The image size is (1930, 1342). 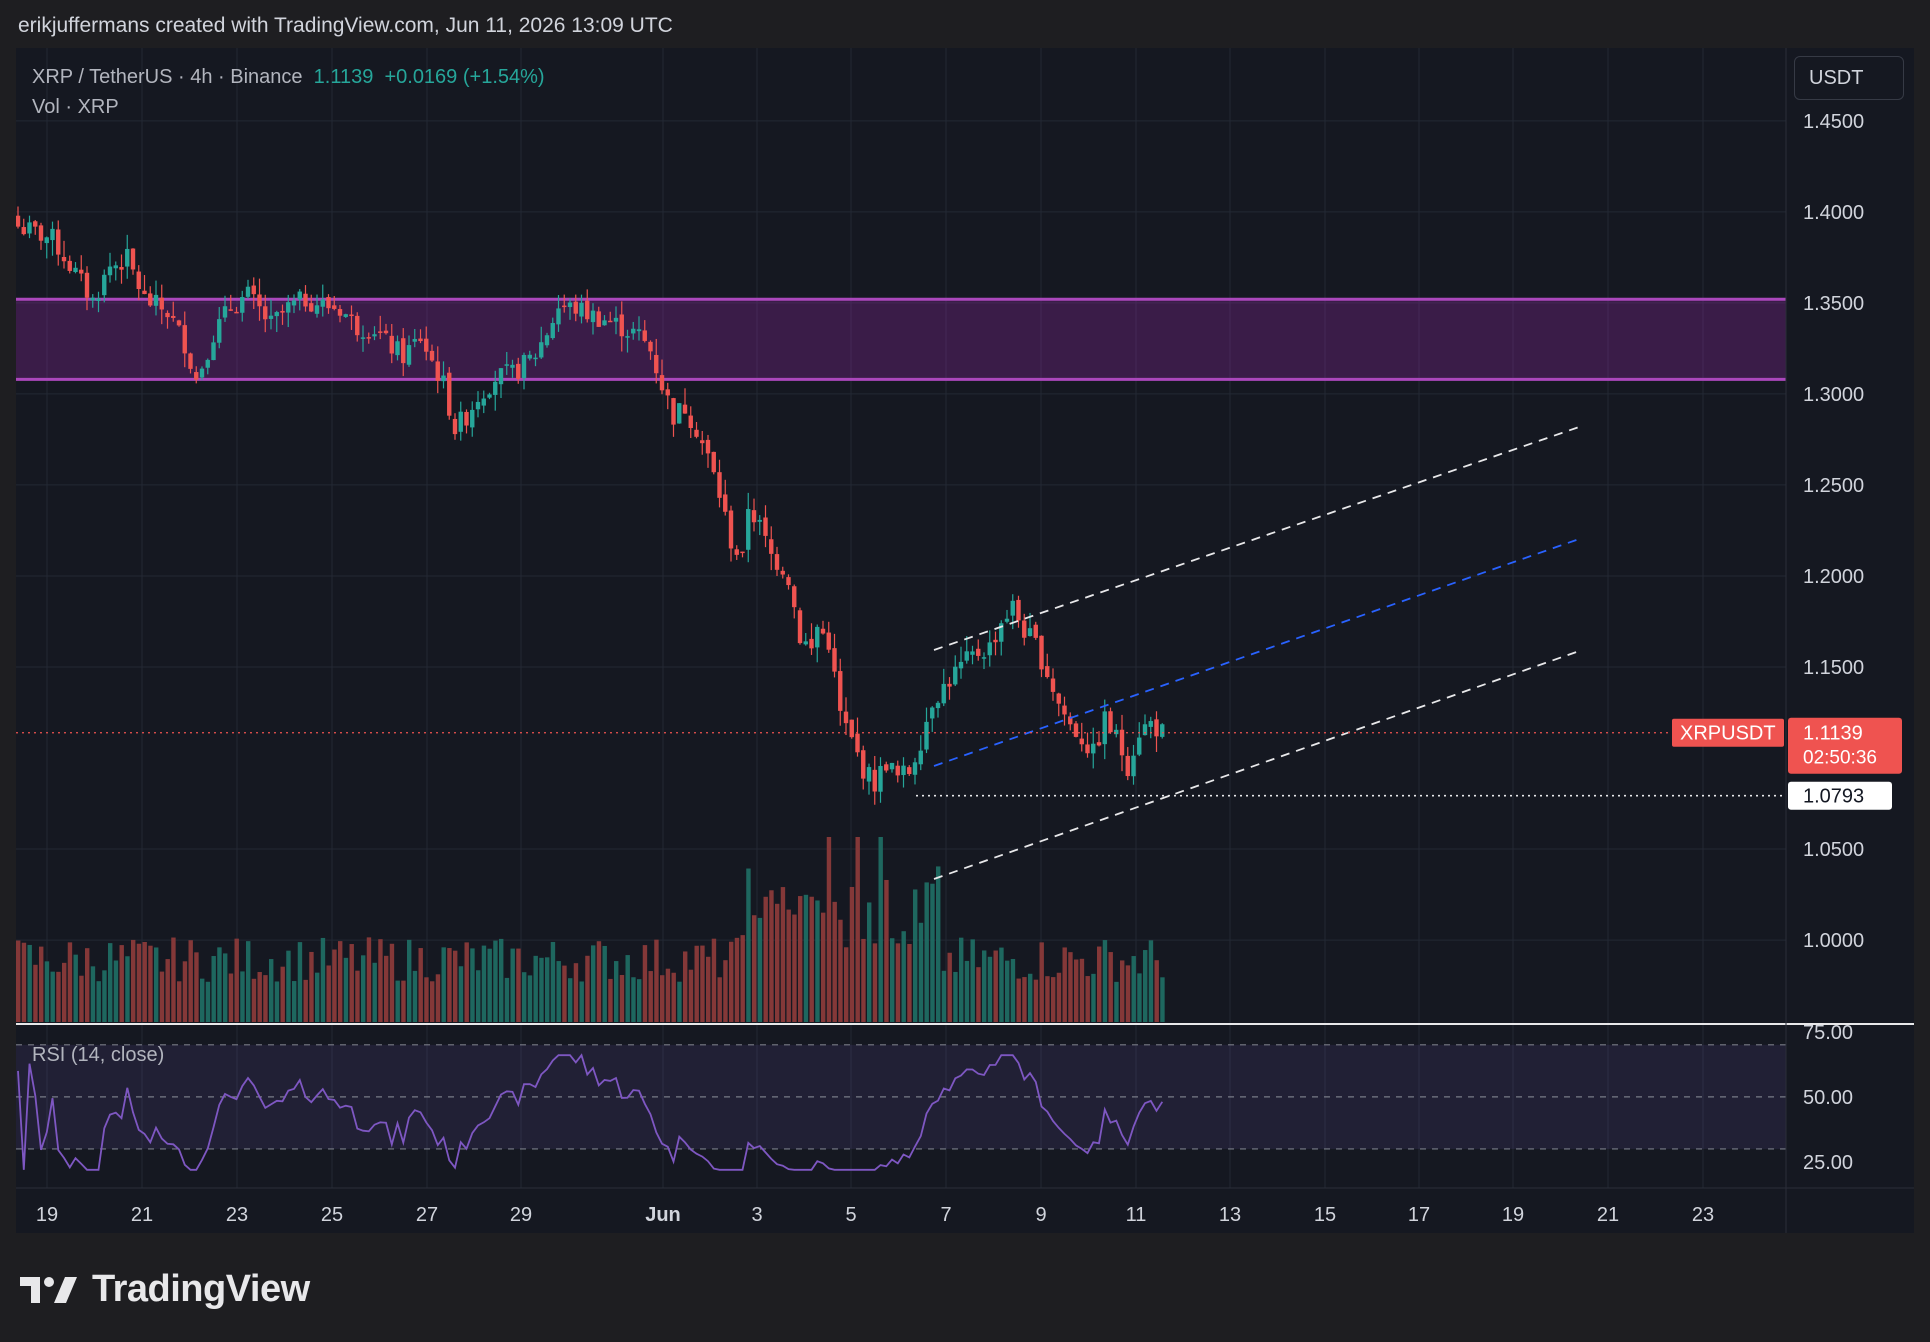 What do you see at coordinates (1833, 213) in the screenshot?
I see `y-tick-label: 1.4000` at bounding box center [1833, 213].